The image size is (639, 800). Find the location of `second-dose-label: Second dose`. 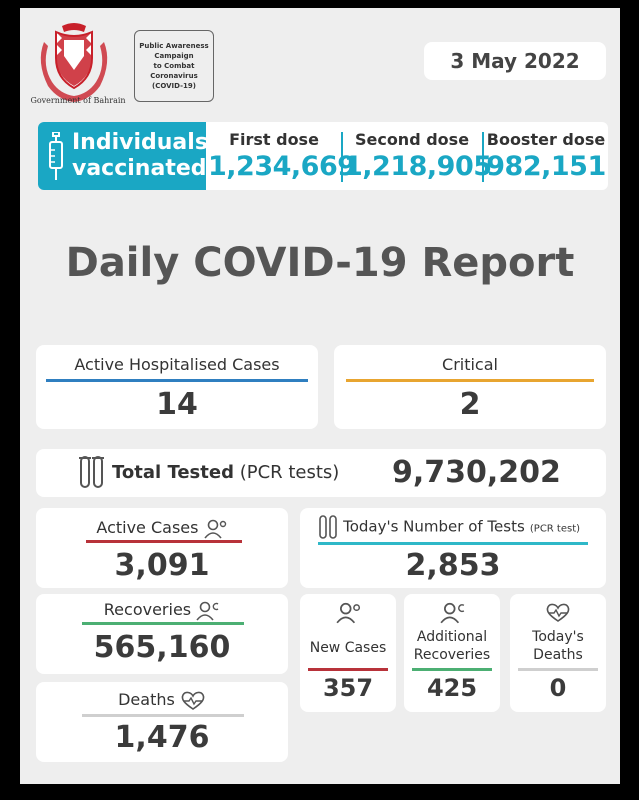

second-dose-label: Second dose is located at coordinates (412, 139).